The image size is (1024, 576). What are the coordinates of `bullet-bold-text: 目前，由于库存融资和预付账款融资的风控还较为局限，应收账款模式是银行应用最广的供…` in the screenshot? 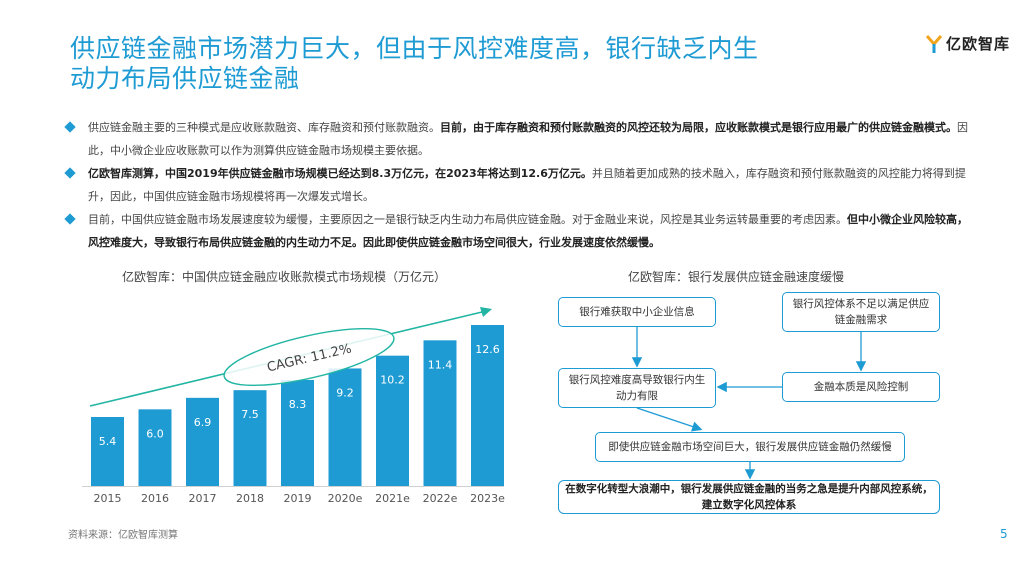 It's located at (698, 127).